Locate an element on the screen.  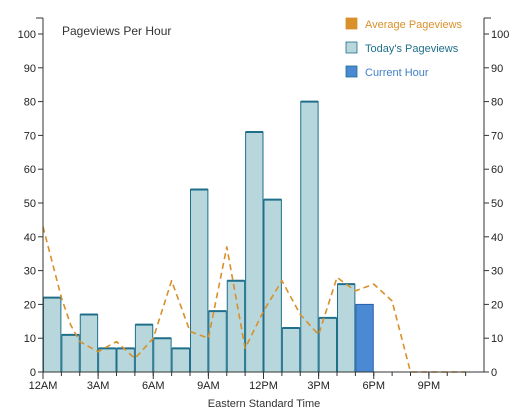
x-tick-label-9PM: 9PM is located at coordinates (429, 386).